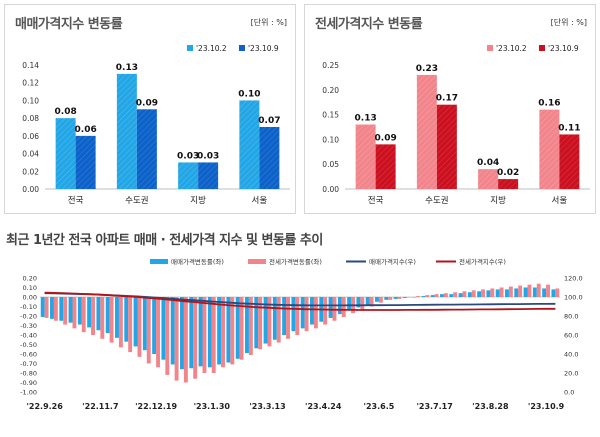 Image resolution: width=600 pixels, height=437 pixels. What do you see at coordinates (30, 136) in the screenshot?
I see `y-tick-label: 0.06` at bounding box center [30, 136].